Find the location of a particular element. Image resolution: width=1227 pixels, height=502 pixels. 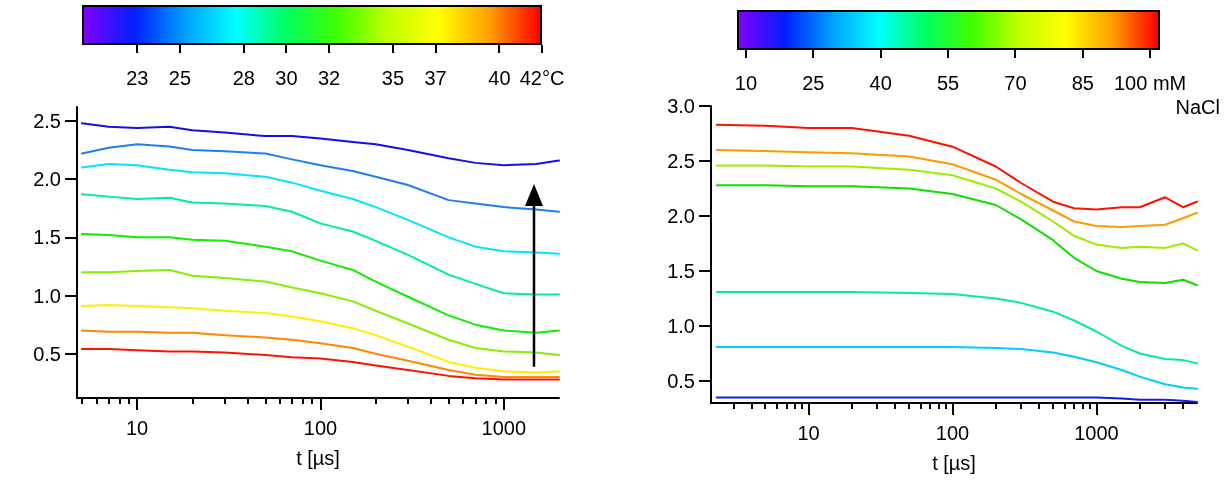

color-bar-label: 85 is located at coordinates (1082, 83).